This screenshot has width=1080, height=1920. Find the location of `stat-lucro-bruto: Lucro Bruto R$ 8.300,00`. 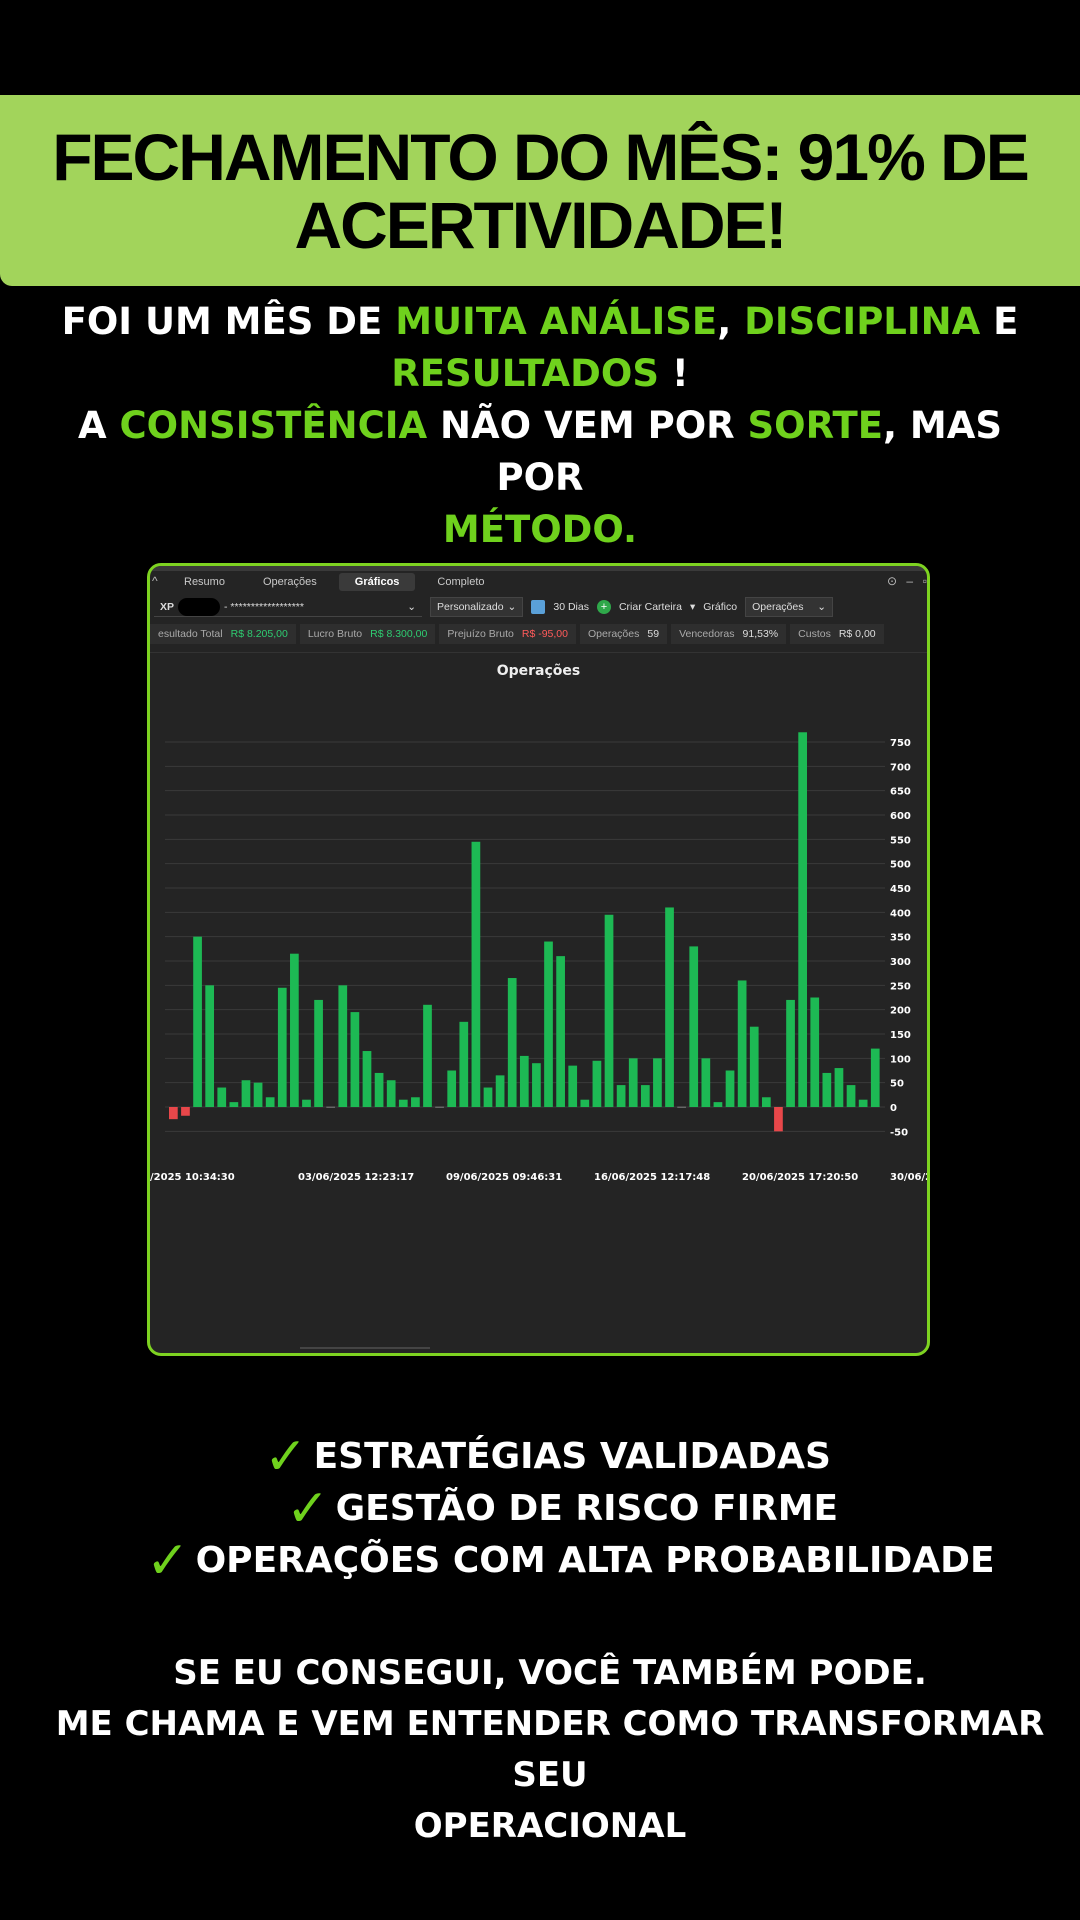

stat-lucro-bruto: Lucro Bruto R$ 8.300,00 is located at coordinates (367, 634).